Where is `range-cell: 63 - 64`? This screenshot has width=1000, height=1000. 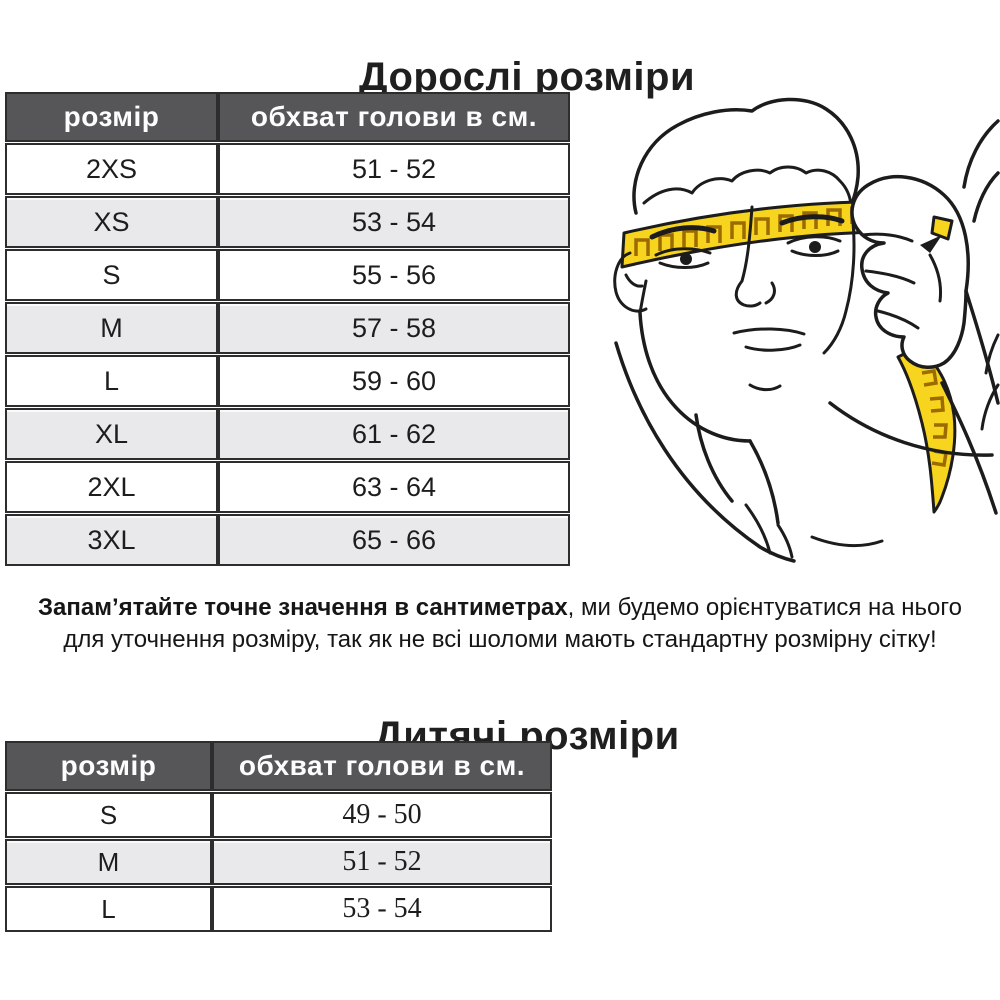 range-cell: 63 - 64 is located at coordinates (394, 487).